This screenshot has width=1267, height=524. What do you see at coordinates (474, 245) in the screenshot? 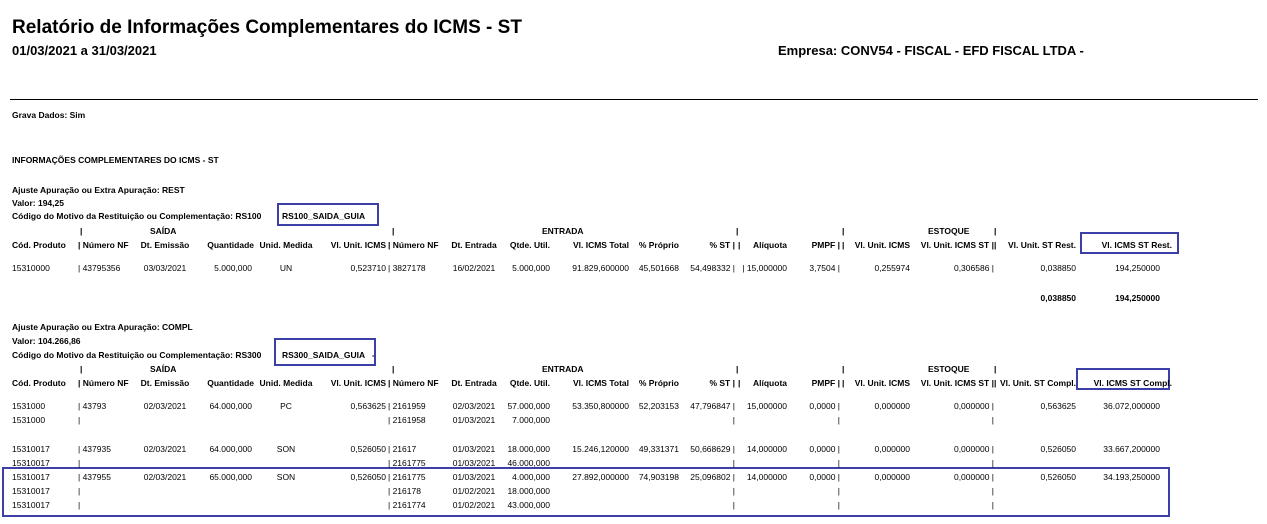
I see `s1-header-col-dt-entrada: Dt. Entrada` at bounding box center [474, 245].